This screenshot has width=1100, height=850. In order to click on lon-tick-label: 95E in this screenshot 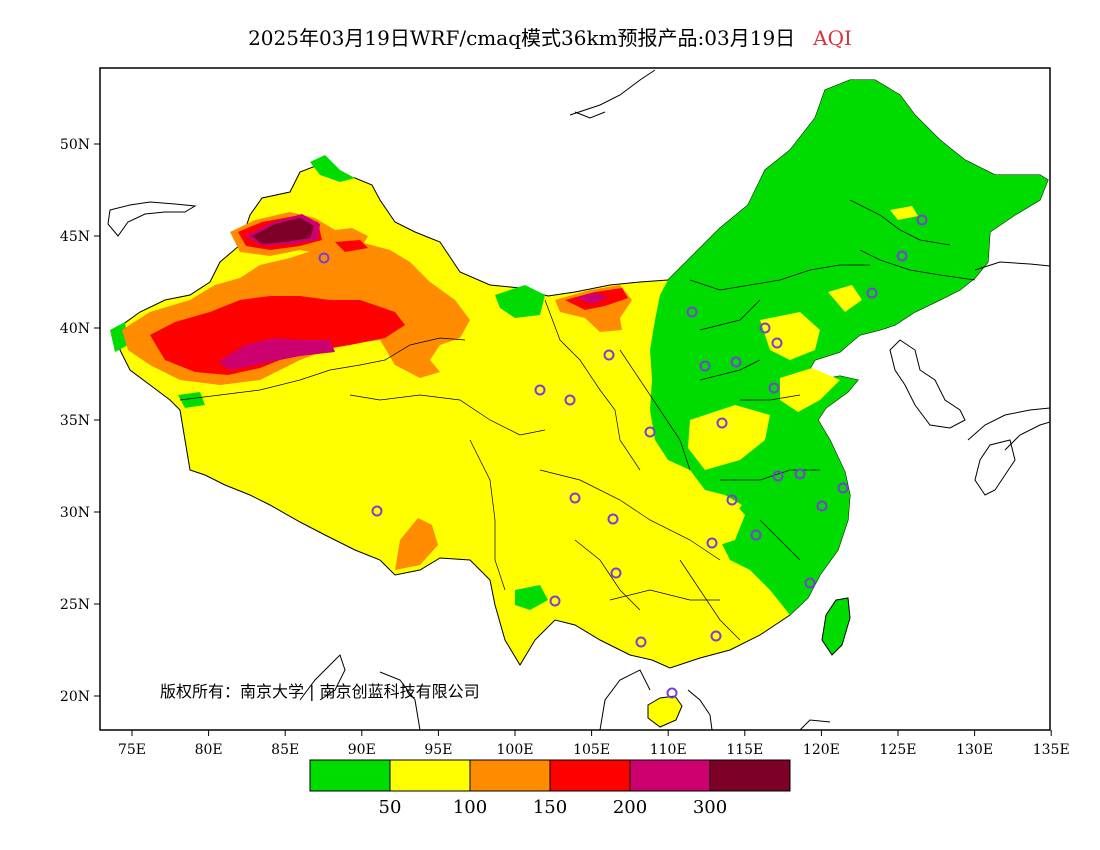, I will do `click(438, 750)`.